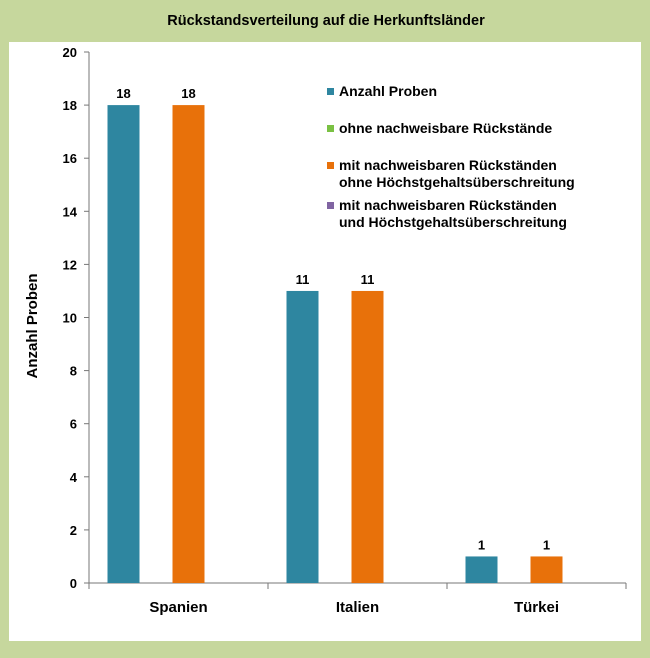 This screenshot has height=658, width=650. Describe the element at coordinates (357, 607) in the screenshot. I see `x-tick-label: Italien` at that location.